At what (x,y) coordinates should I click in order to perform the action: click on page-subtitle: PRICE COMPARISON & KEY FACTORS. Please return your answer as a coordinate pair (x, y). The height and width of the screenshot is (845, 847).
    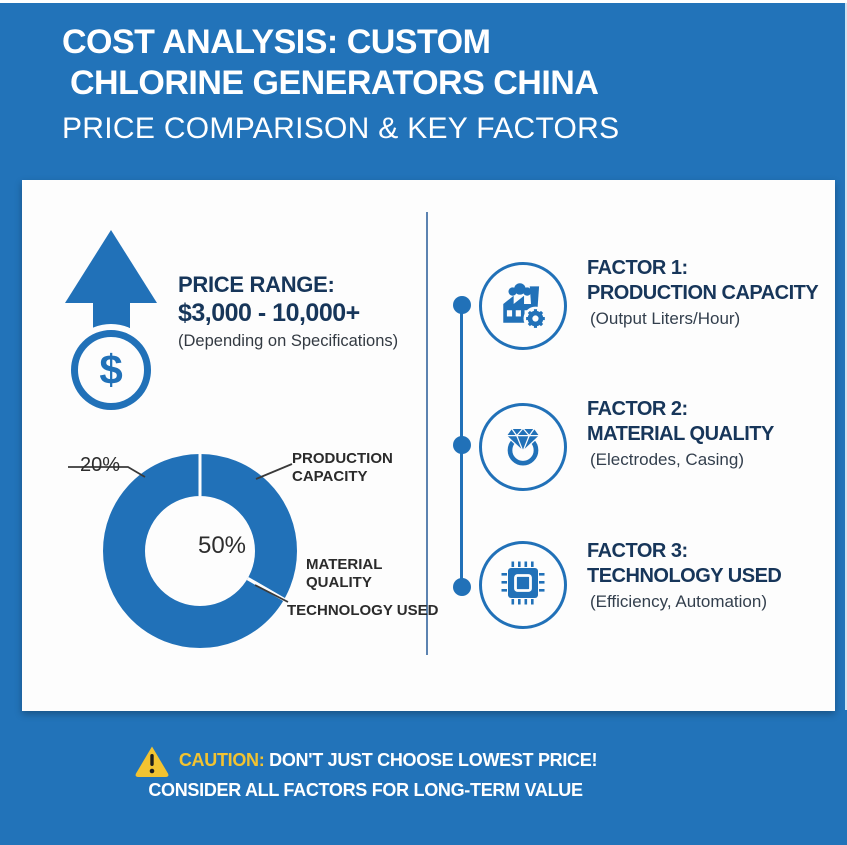
    Looking at the image, I should click on (341, 128).